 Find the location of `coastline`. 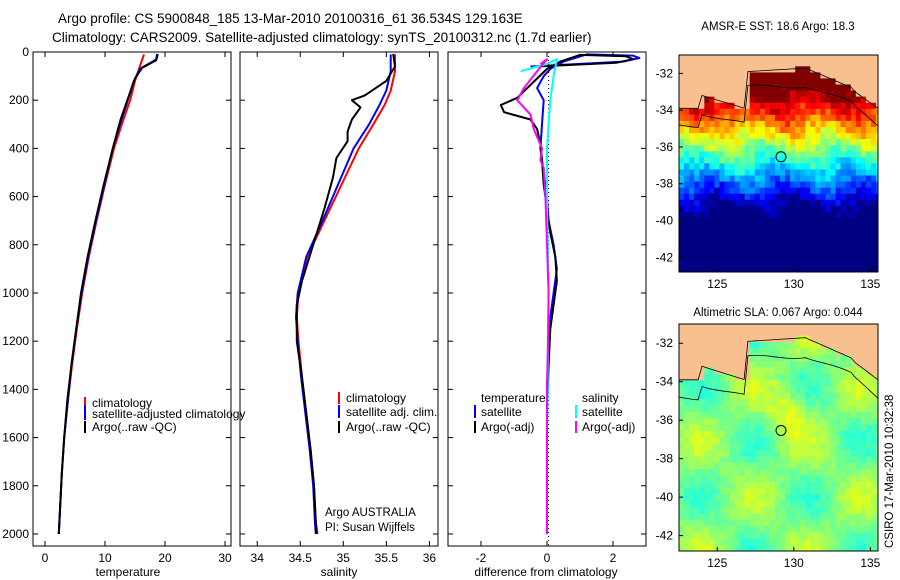

coastline is located at coordinates (778, 88).